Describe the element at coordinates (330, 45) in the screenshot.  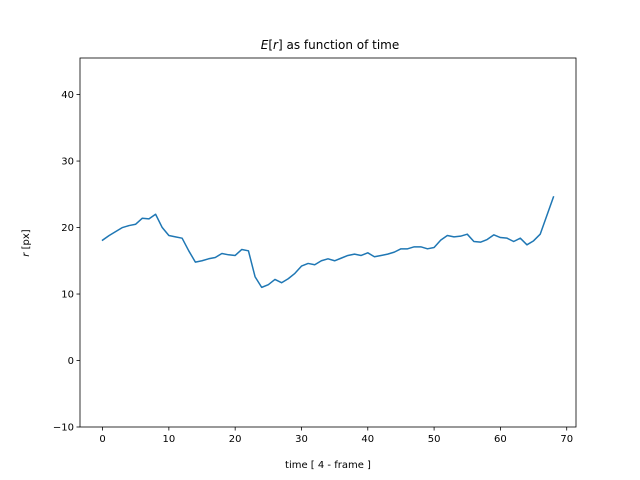
I see `chart-title: E[r] as function of time` at that location.